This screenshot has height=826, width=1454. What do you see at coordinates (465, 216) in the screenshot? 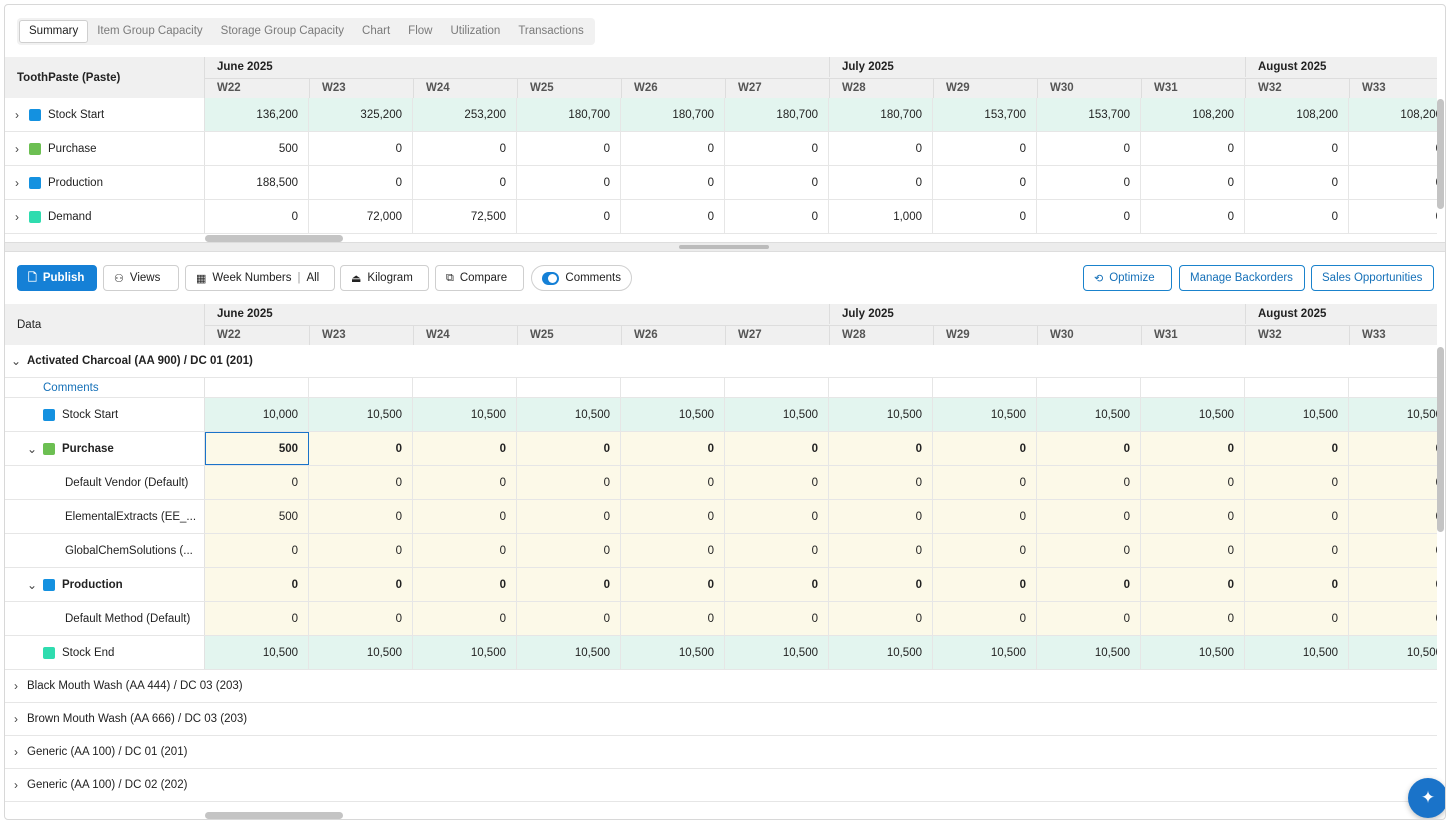
I see `value-cell: 72,500` at bounding box center [465, 216].